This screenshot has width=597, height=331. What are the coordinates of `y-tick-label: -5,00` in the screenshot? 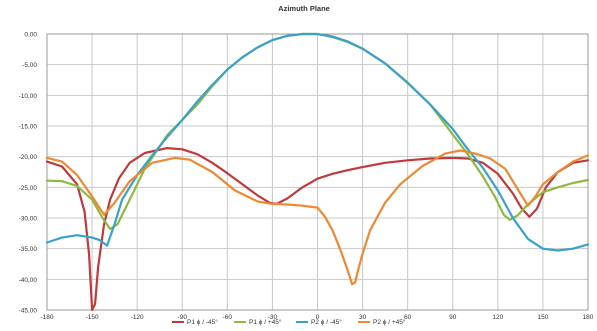 It's located at (29, 65).